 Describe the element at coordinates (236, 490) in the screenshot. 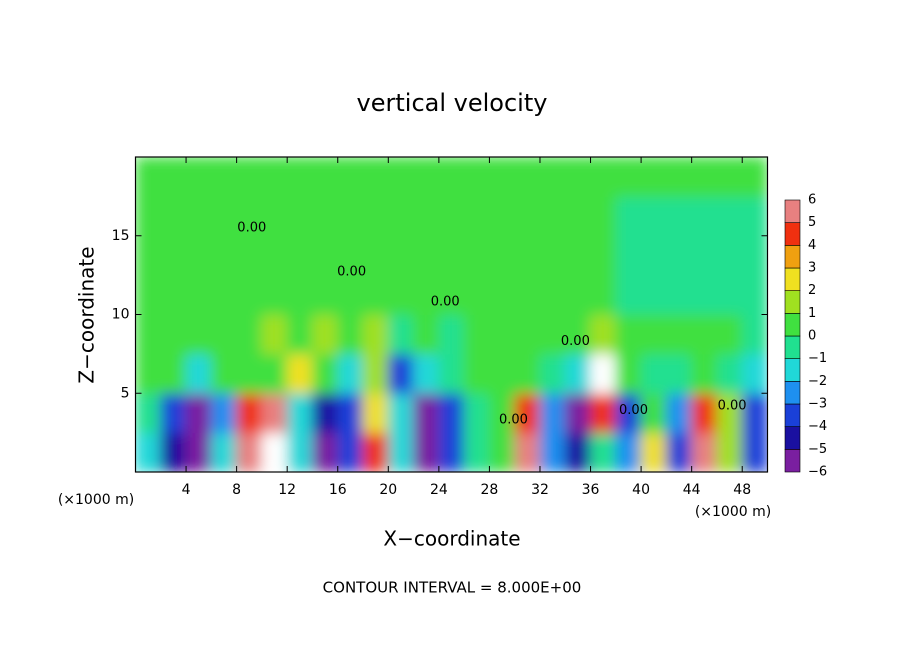

I see `x-tick-label: 8` at that location.